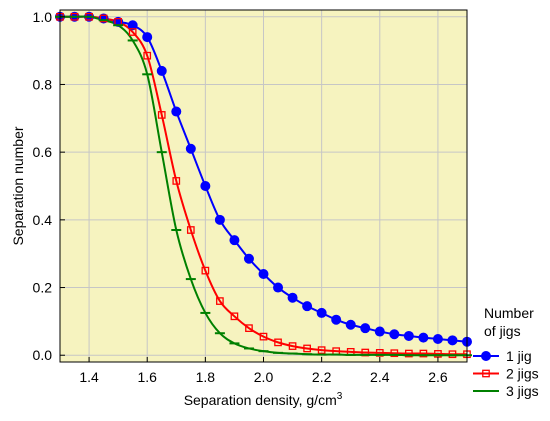 The height and width of the screenshot is (421, 550). I want to click on y-tick-label: 0.6, so click(43, 152).